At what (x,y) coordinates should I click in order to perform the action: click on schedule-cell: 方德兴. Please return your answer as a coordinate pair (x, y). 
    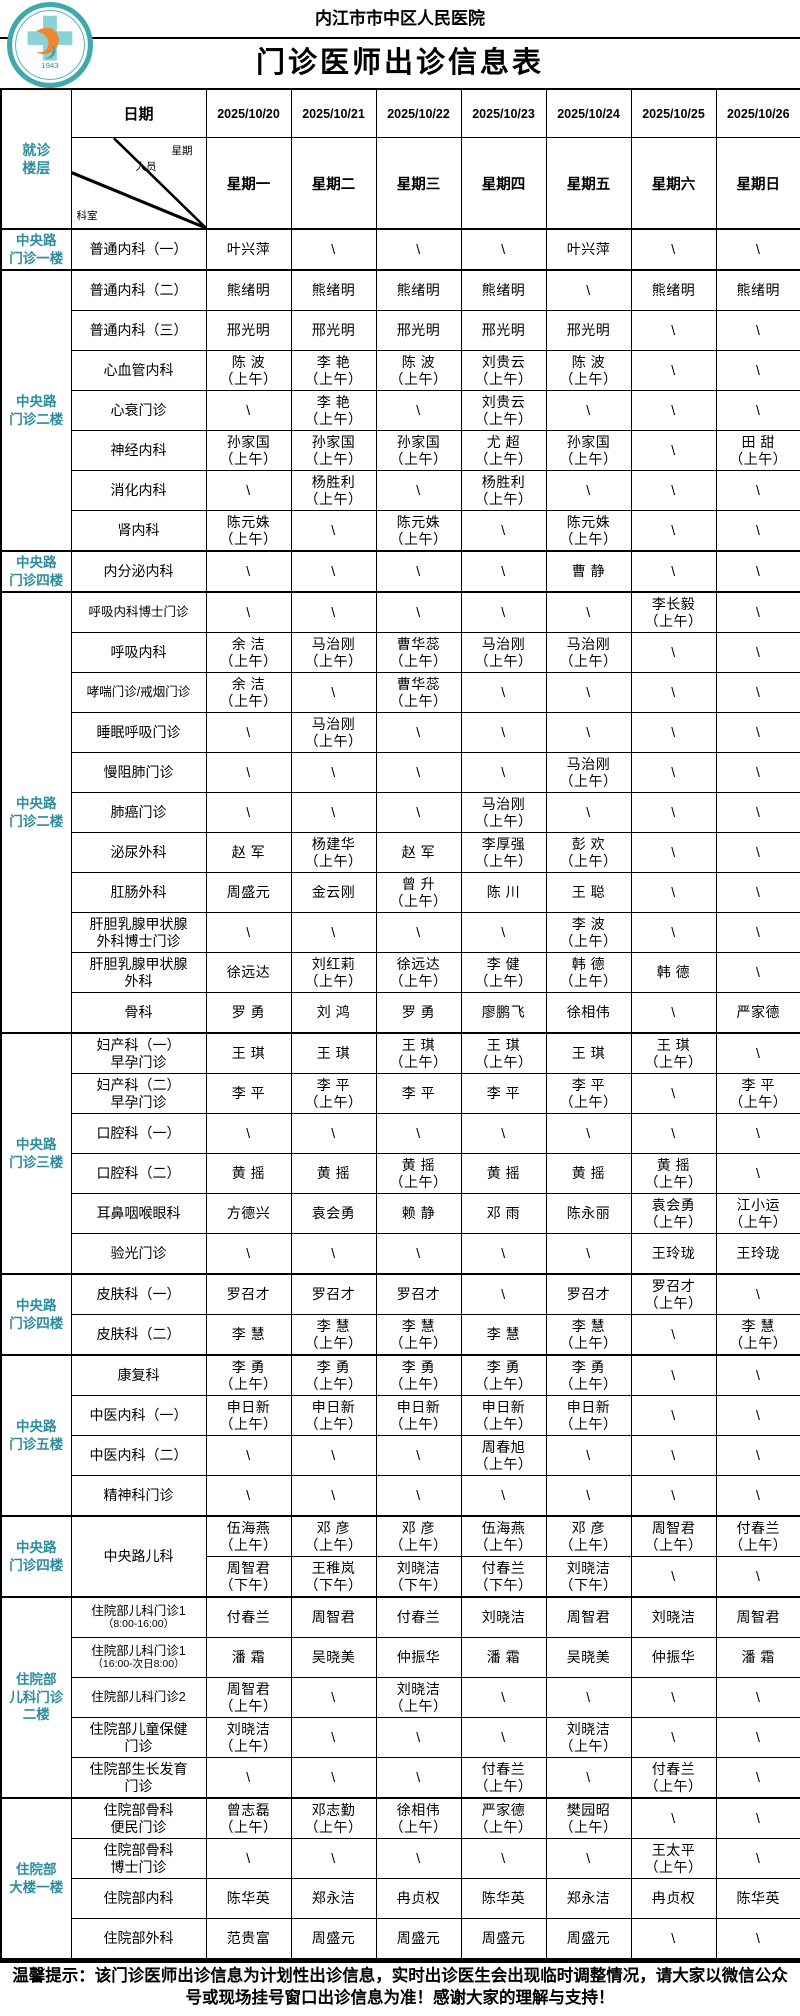
    Looking at the image, I should click on (248, 1213).